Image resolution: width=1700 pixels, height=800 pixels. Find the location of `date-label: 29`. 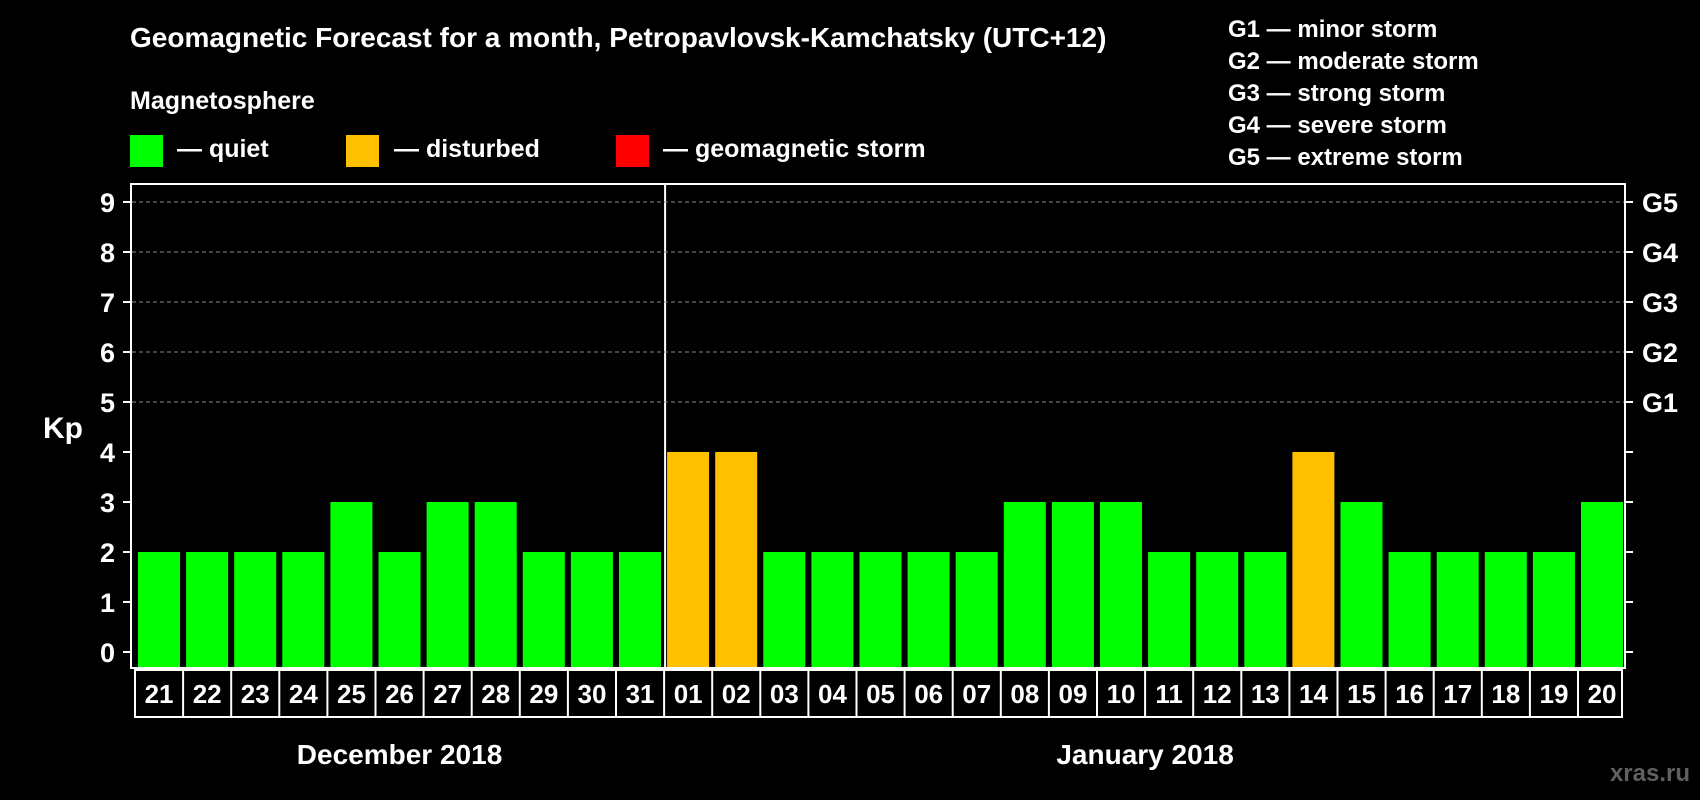

date-label: 29 is located at coordinates (543, 694).